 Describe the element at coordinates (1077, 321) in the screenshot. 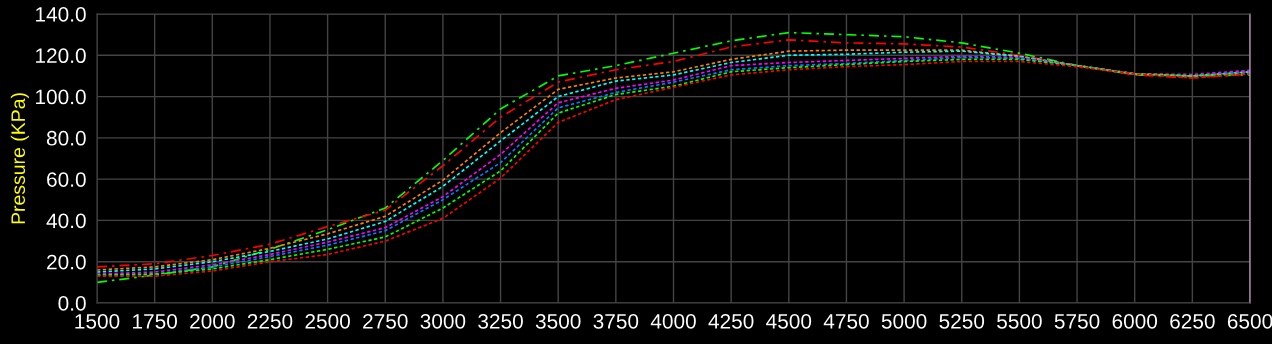

I see `x-tick-label: 5750` at that location.